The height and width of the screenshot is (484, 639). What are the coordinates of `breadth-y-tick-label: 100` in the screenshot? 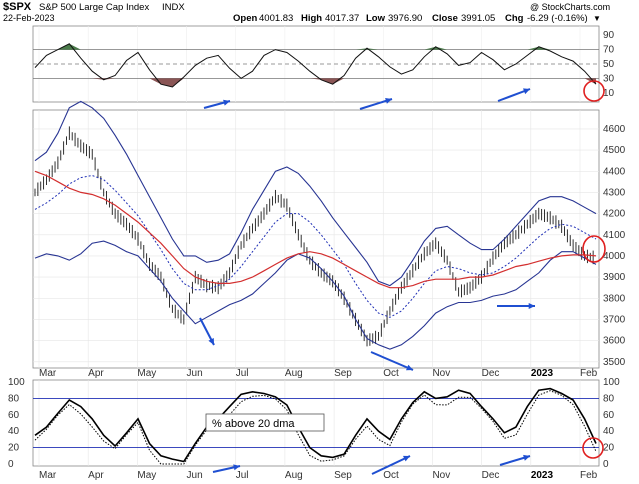 It's located at (16, 382).